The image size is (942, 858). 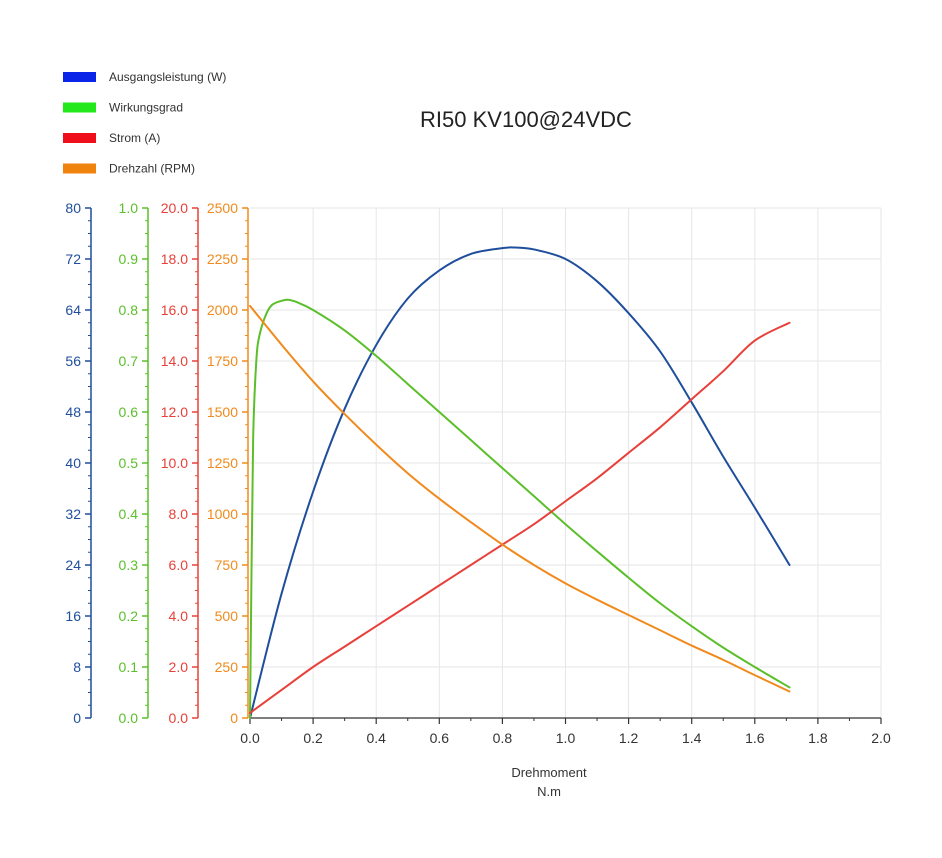 I want to click on y-tick-label: 8.0, so click(x=179, y=514).